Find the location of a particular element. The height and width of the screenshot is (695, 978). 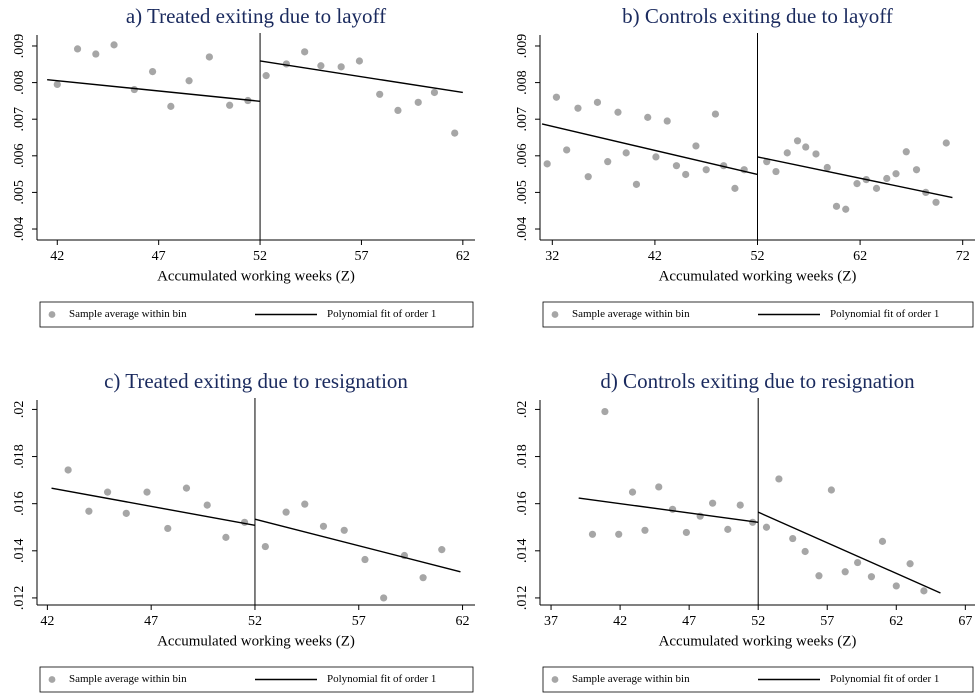

x-tick-label: 67 is located at coordinates (965, 621).